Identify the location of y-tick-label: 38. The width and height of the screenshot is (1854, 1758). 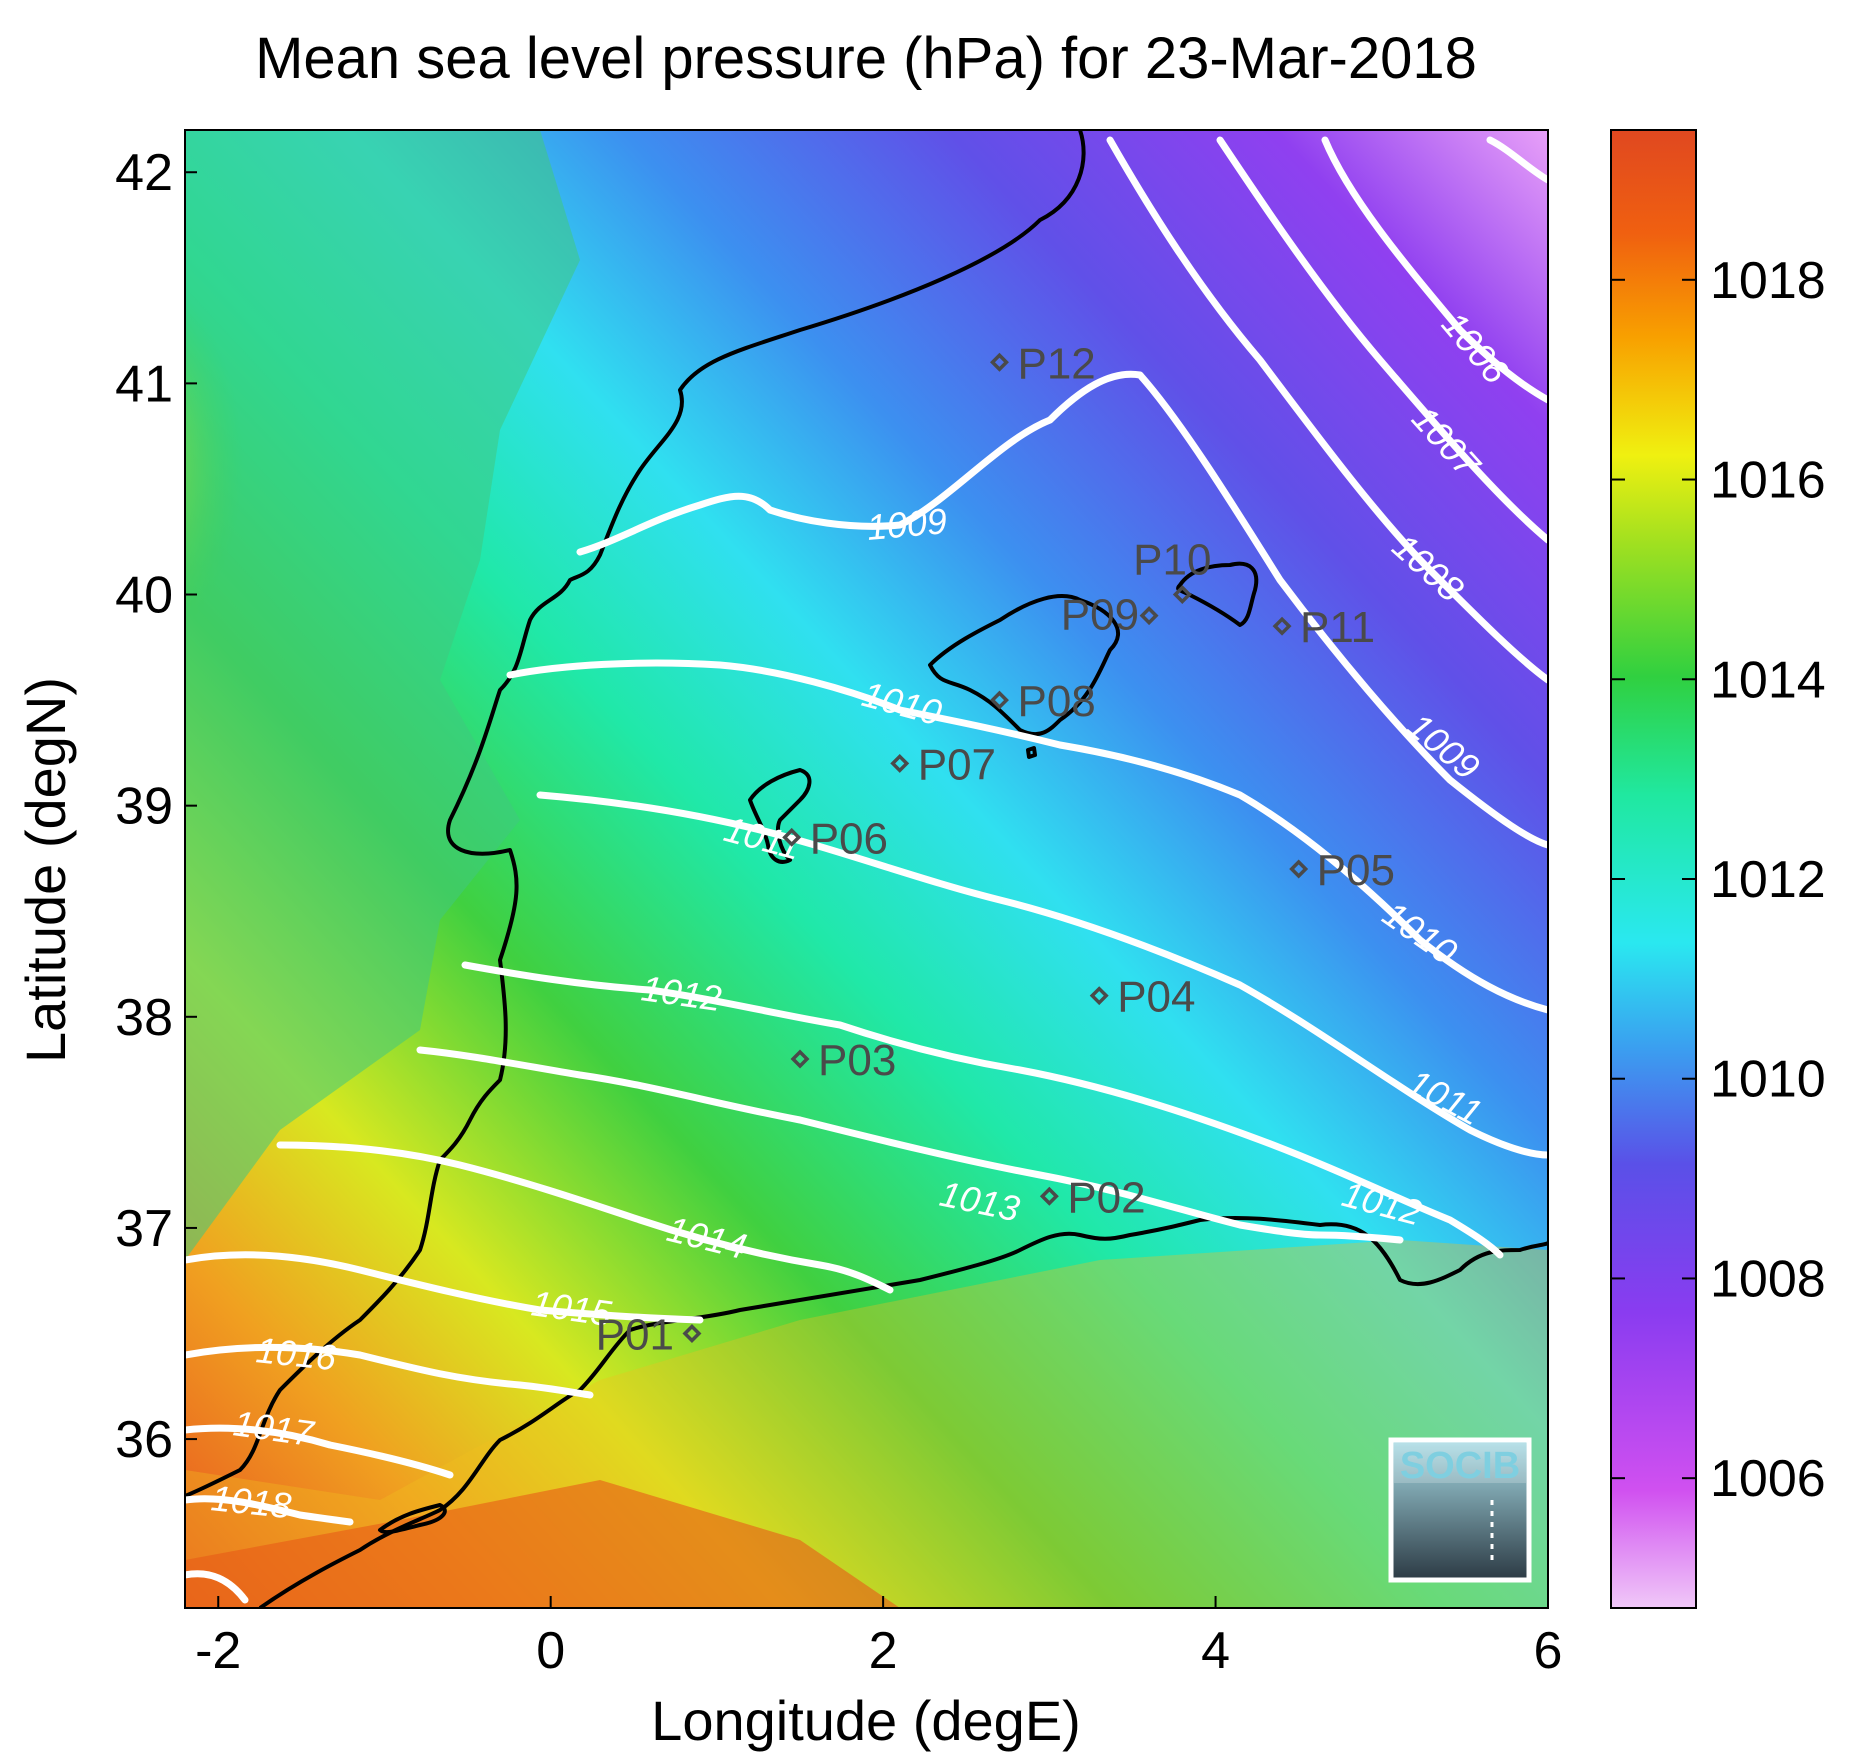
(144, 1018).